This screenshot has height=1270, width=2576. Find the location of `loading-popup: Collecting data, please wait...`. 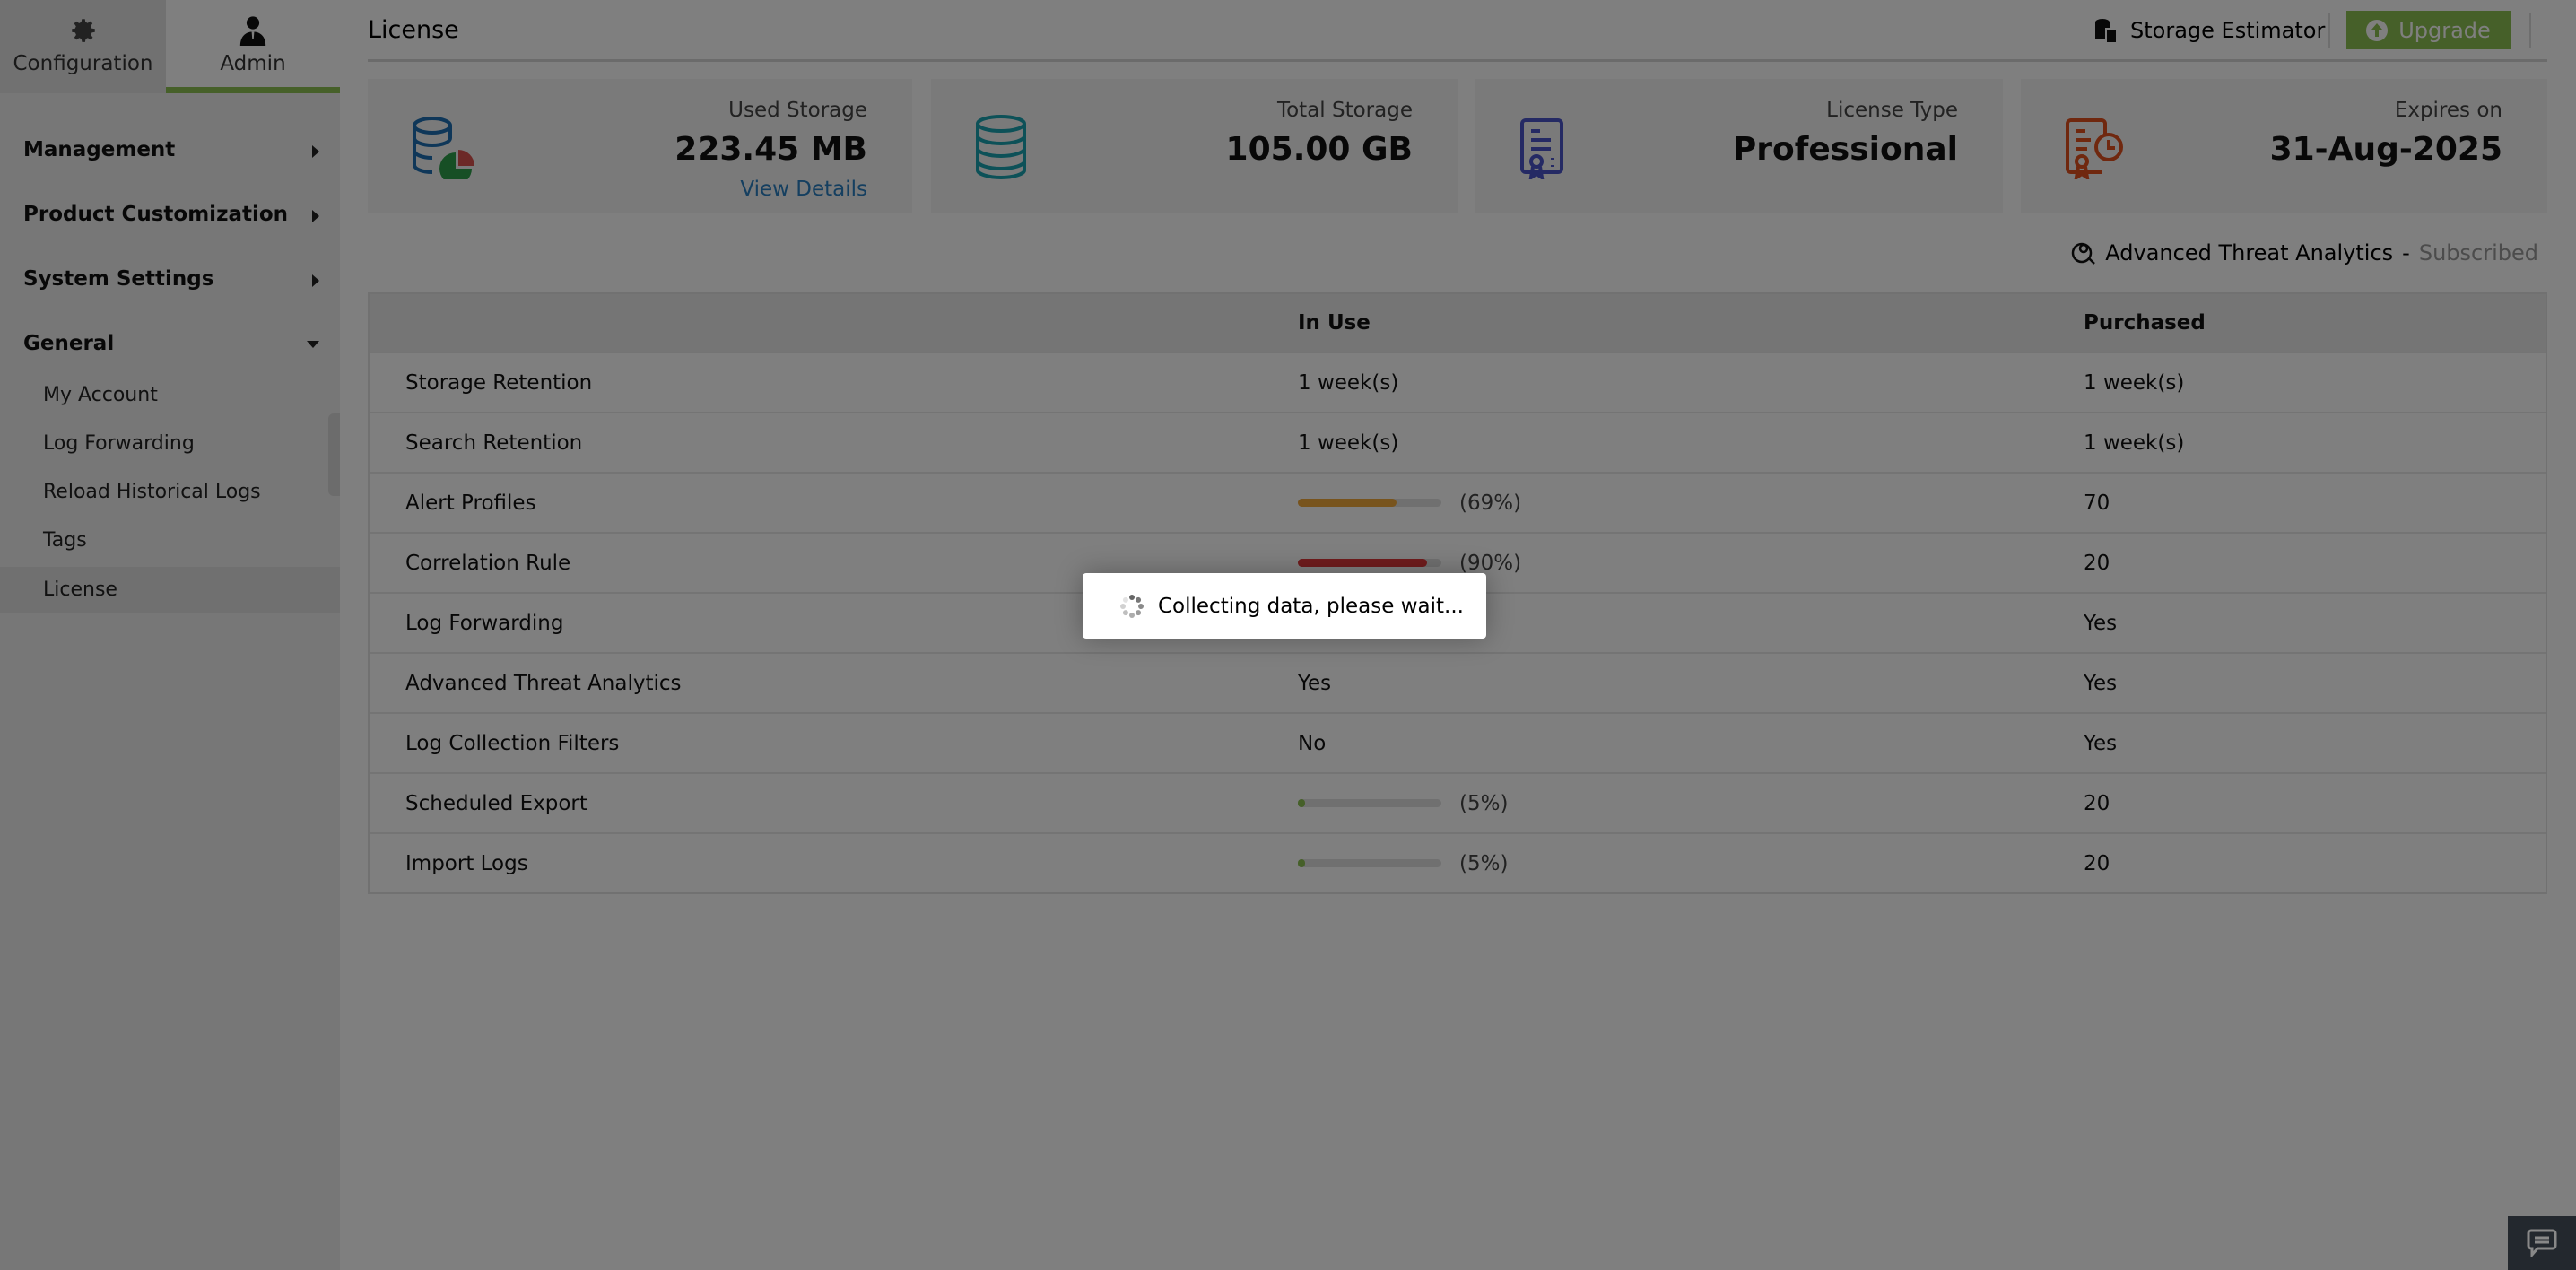

loading-popup: Collecting data, please wait... is located at coordinates (1284, 606).